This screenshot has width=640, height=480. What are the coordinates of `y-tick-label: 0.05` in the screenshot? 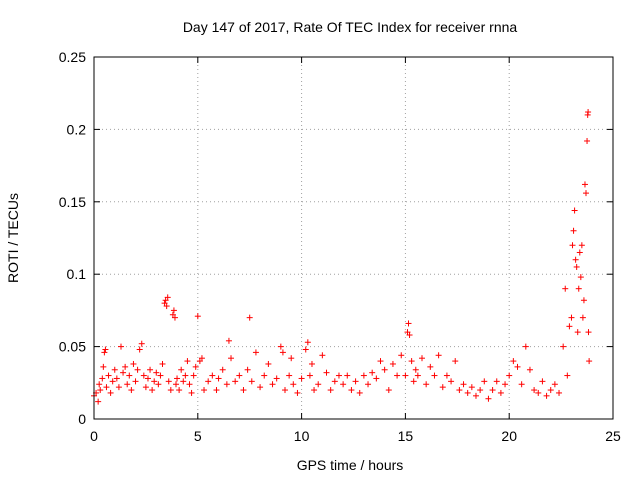 It's located at (72, 347).